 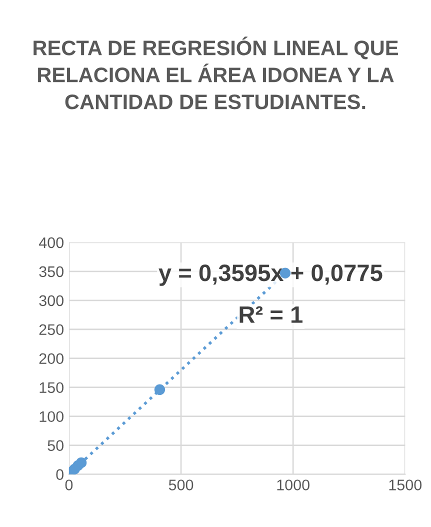 I want to click on x-tick-label: 0, so click(x=69, y=485).